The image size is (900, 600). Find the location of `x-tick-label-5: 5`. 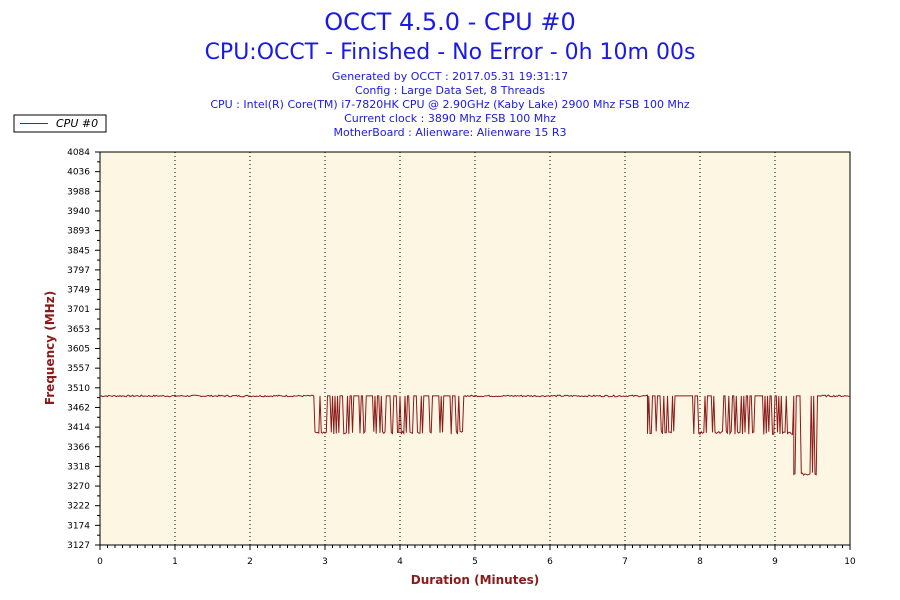

x-tick-label-5: 5 is located at coordinates (475, 562).